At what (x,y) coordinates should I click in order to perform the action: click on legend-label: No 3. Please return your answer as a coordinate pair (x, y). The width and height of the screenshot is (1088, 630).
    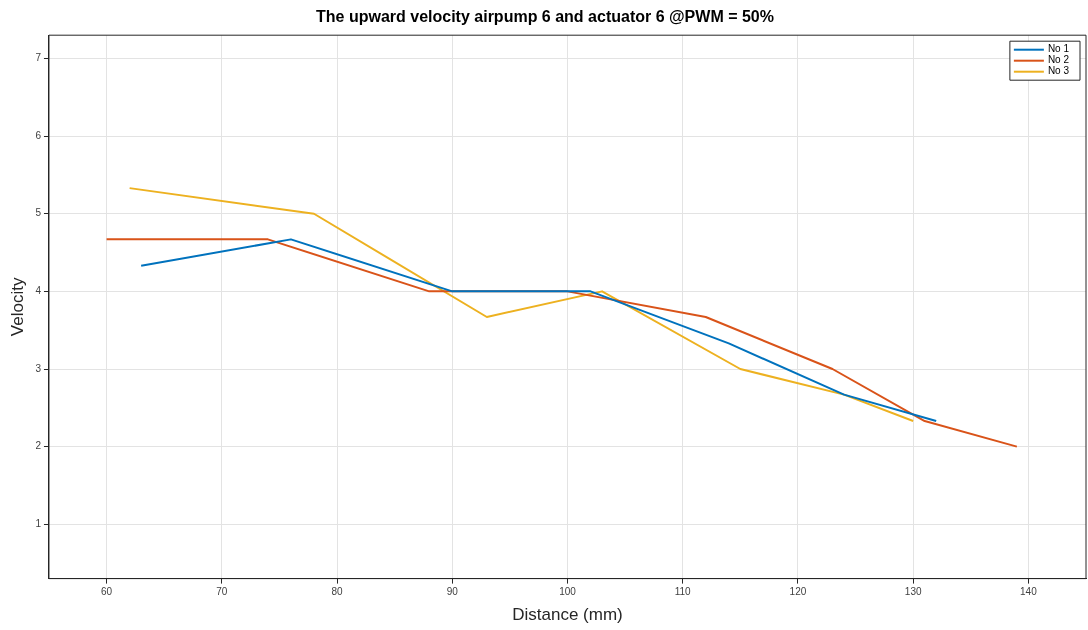
    Looking at the image, I should click on (1058, 71).